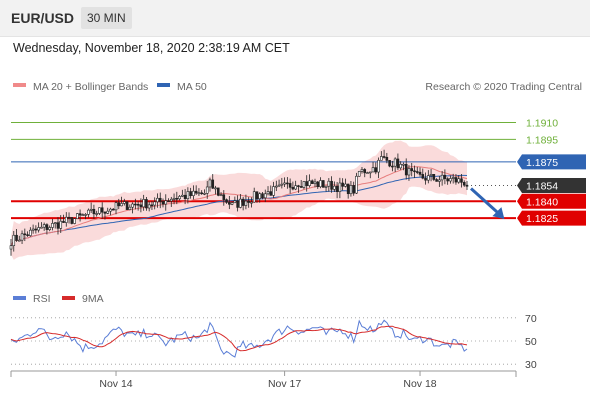 This screenshot has height=400, width=590. I want to click on ma50-legend-label: MA 50, so click(192, 87).